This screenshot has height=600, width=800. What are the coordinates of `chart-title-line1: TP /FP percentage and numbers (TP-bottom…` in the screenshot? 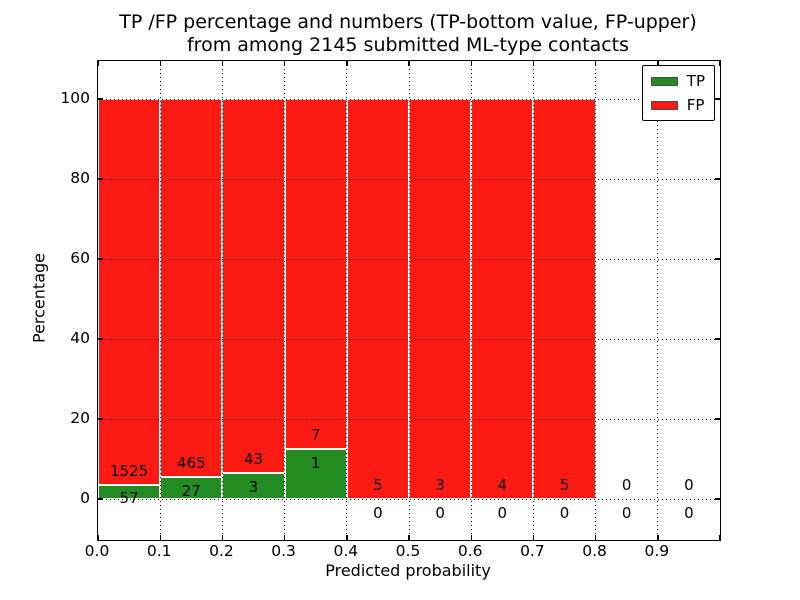 It's located at (408, 22).